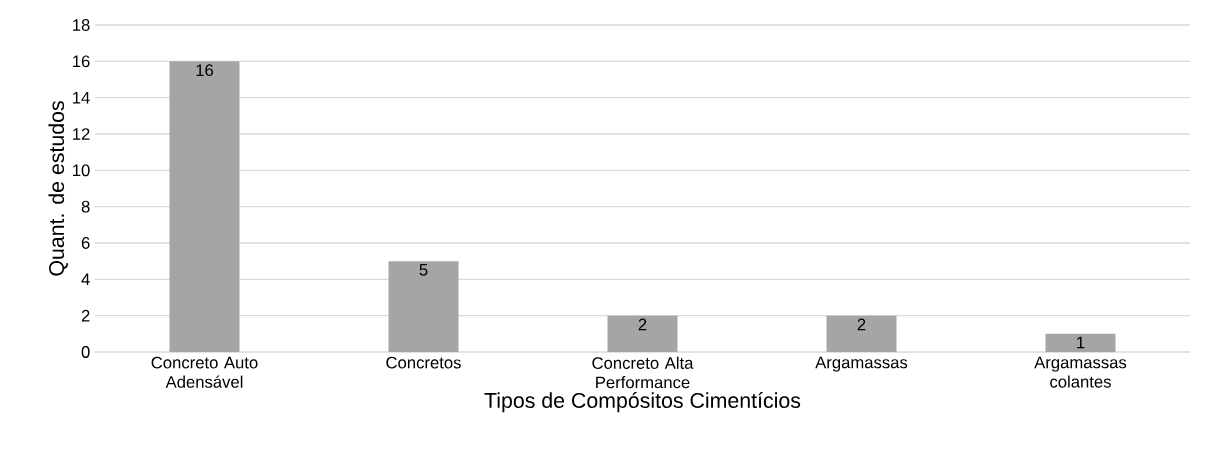  I want to click on data-label: 1, so click(1081, 342).